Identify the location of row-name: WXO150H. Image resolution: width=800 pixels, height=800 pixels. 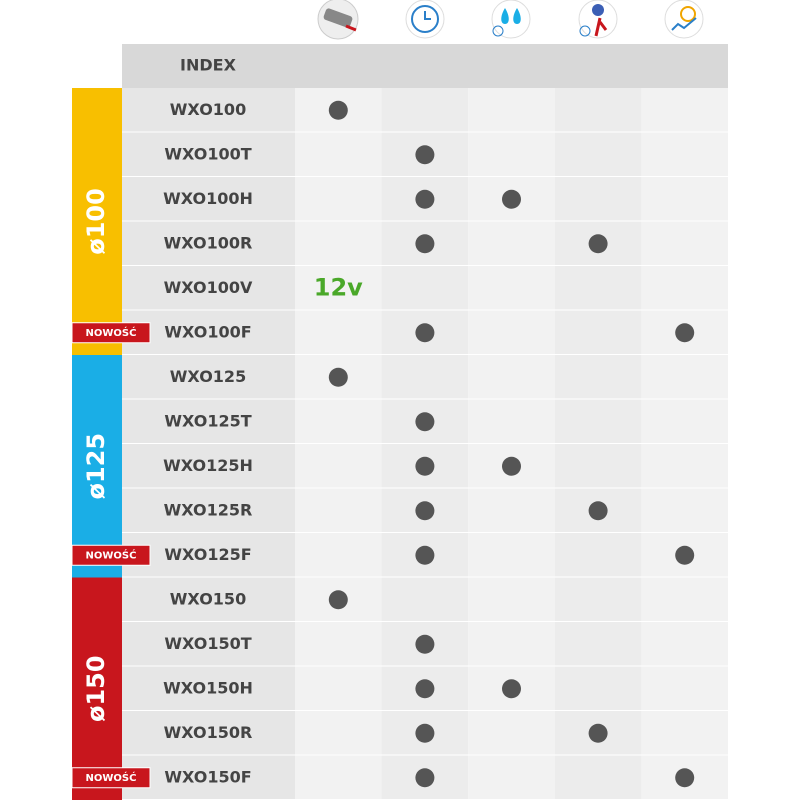
(208, 687).